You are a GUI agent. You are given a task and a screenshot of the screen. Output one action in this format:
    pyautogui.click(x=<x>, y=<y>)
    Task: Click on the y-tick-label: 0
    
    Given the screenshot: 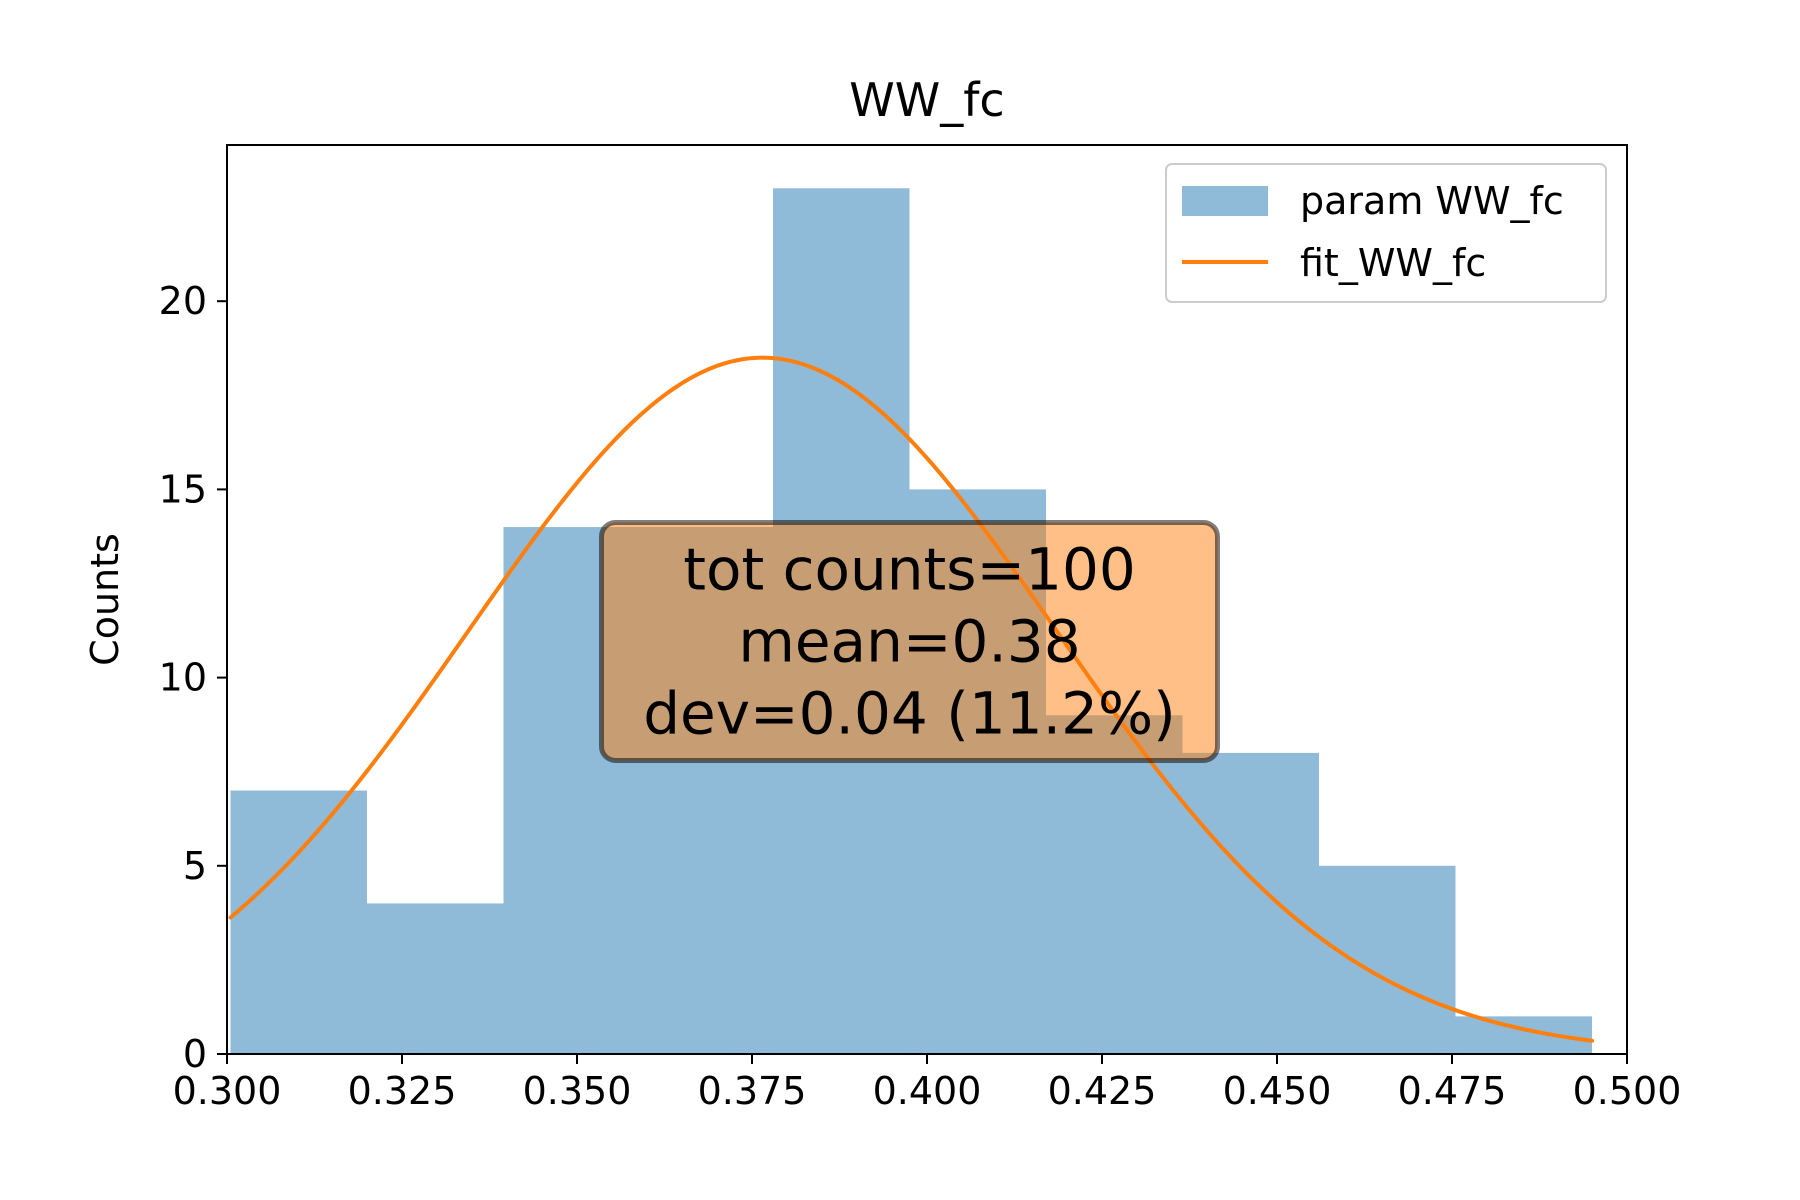 What is the action you would take?
    pyautogui.click(x=195, y=1054)
    